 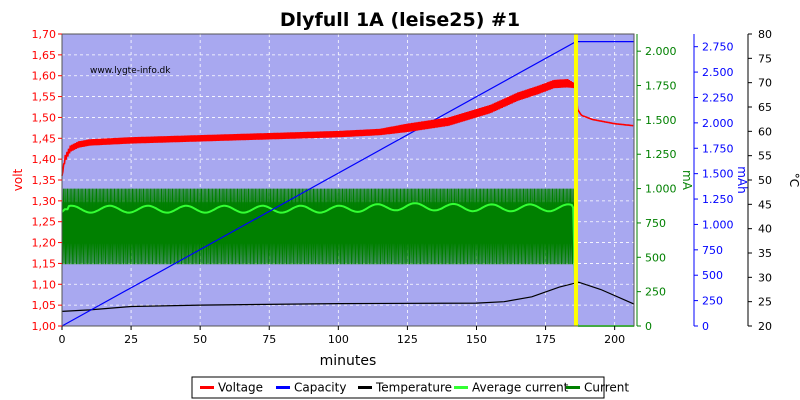 I want to click on temp-tick-label: 70, so click(x=765, y=83).